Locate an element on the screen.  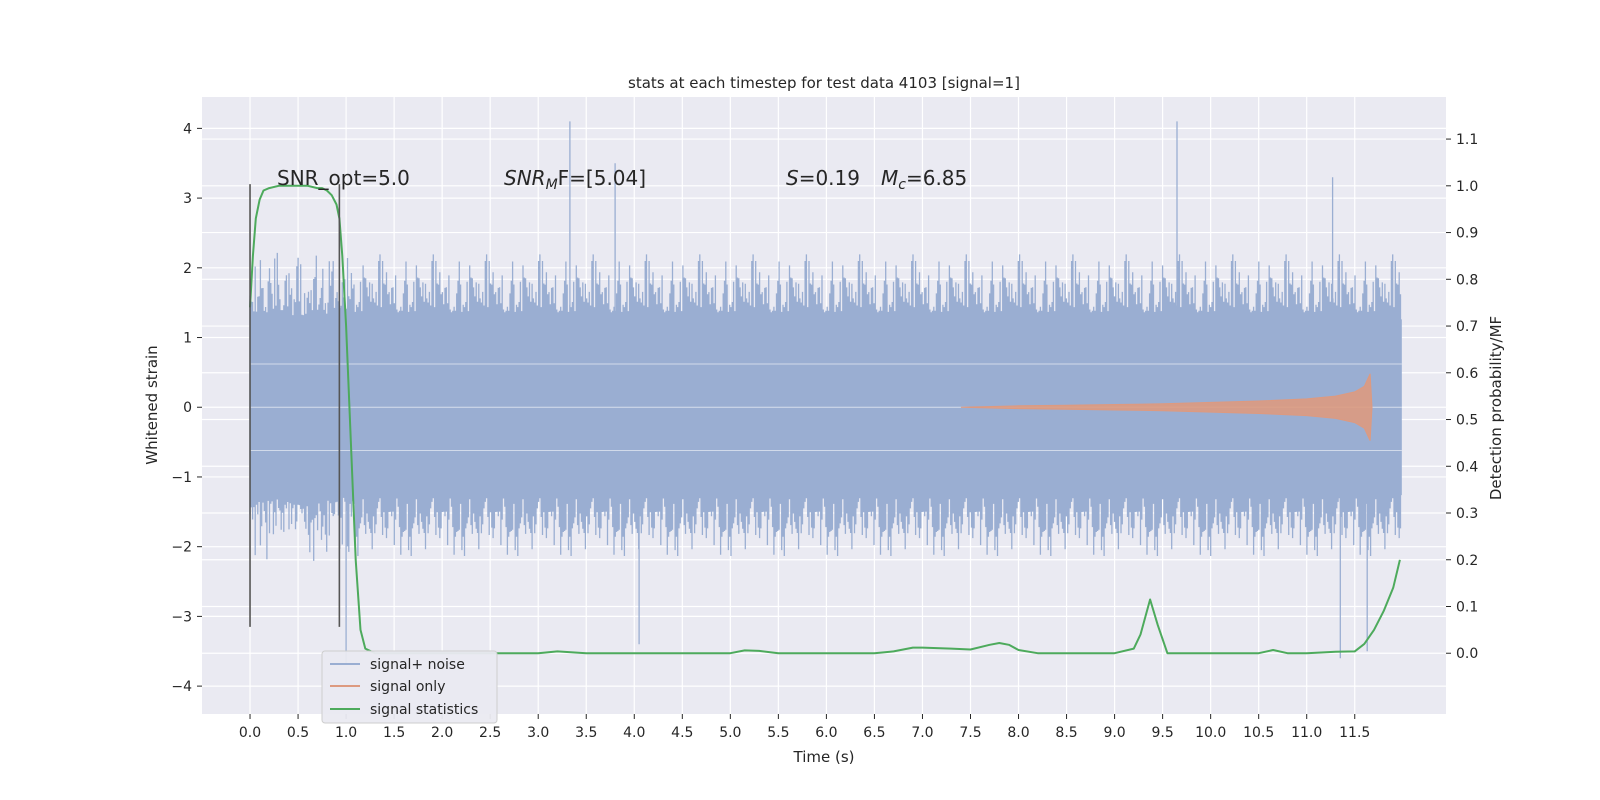
x-axis-label: Time (s) is located at coordinates (824, 757).